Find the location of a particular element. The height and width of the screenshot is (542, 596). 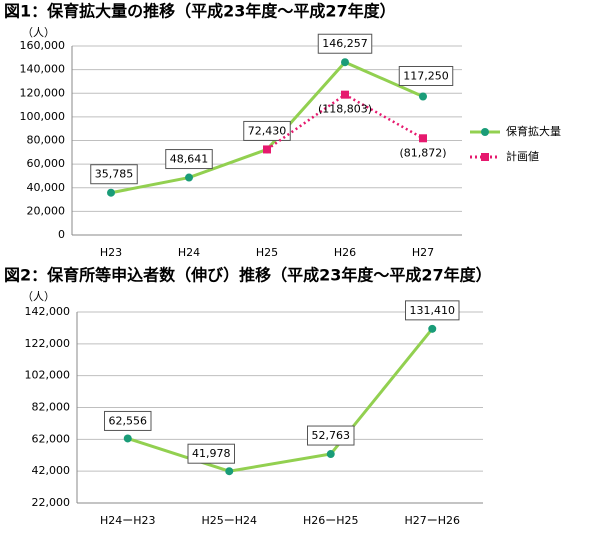

data-label: 117,250 is located at coordinates (426, 75).